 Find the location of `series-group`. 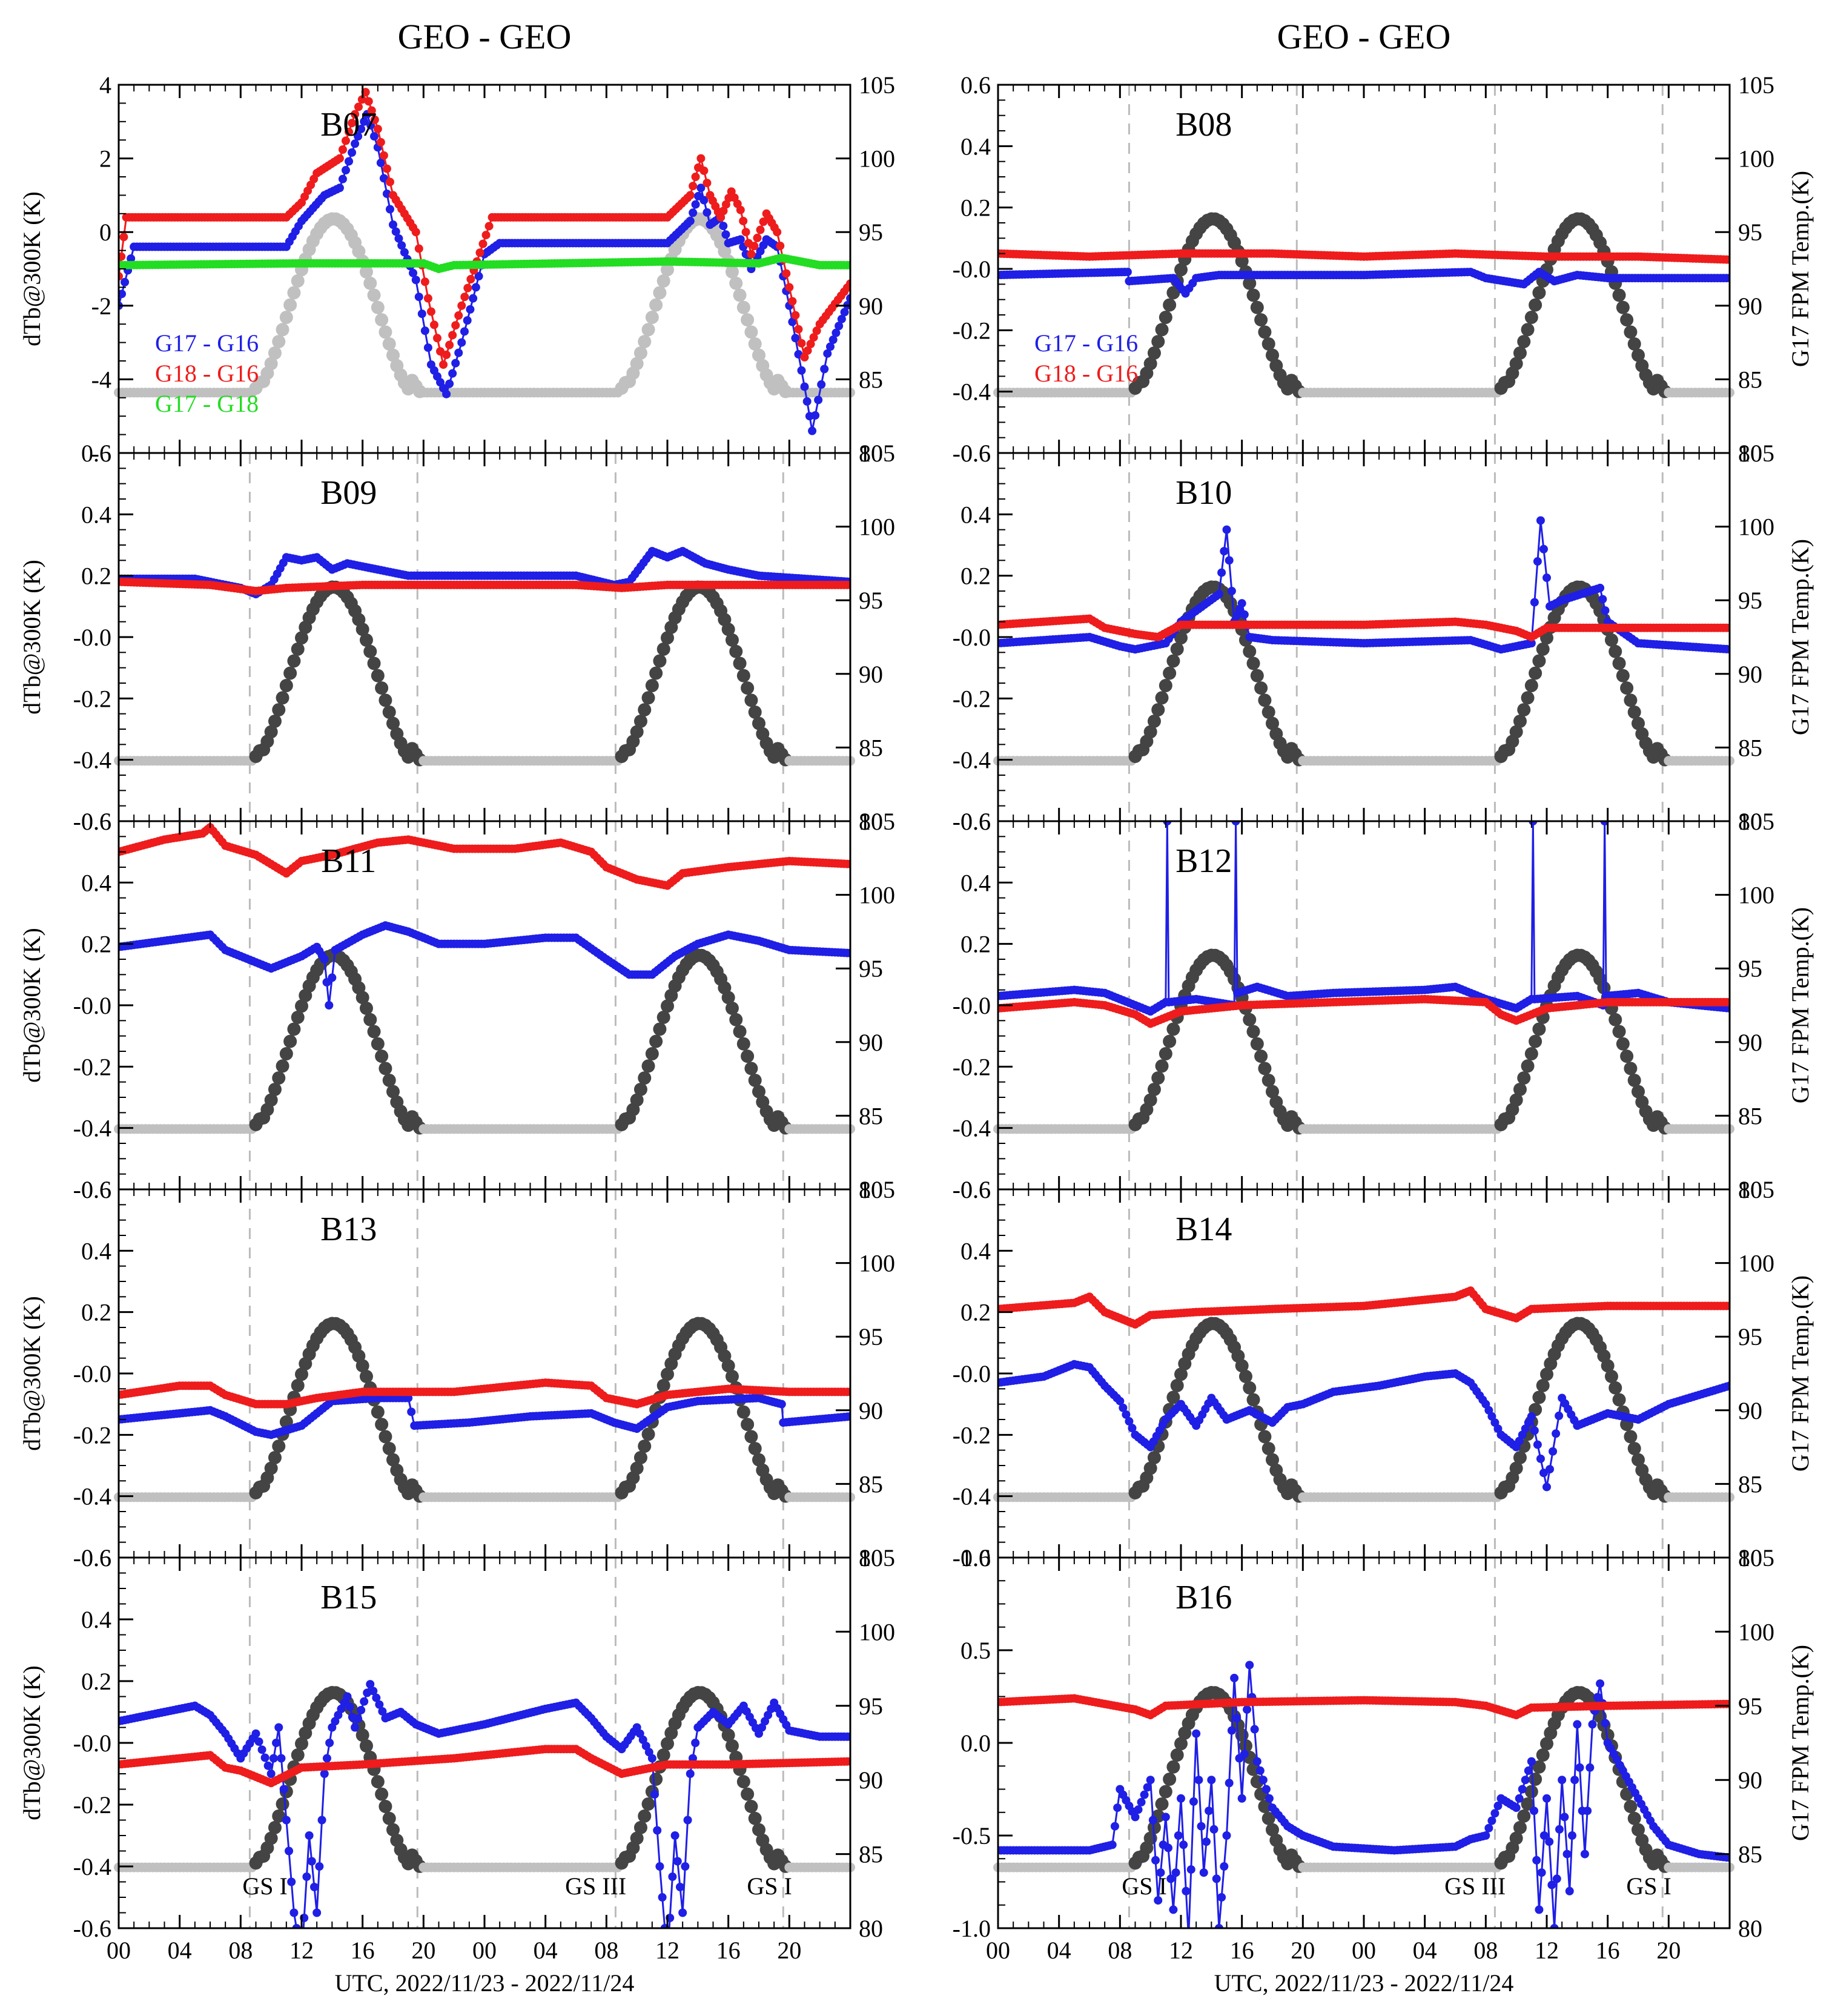

series-group is located at coordinates (484, 573).